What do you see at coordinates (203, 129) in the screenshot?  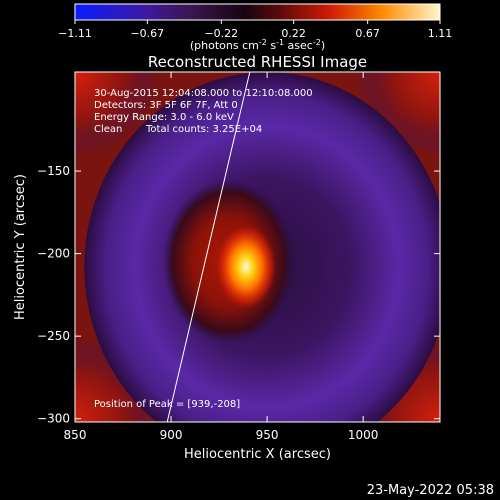 I see `total-counts-label: Total counts: 3.25E+04` at bounding box center [203, 129].